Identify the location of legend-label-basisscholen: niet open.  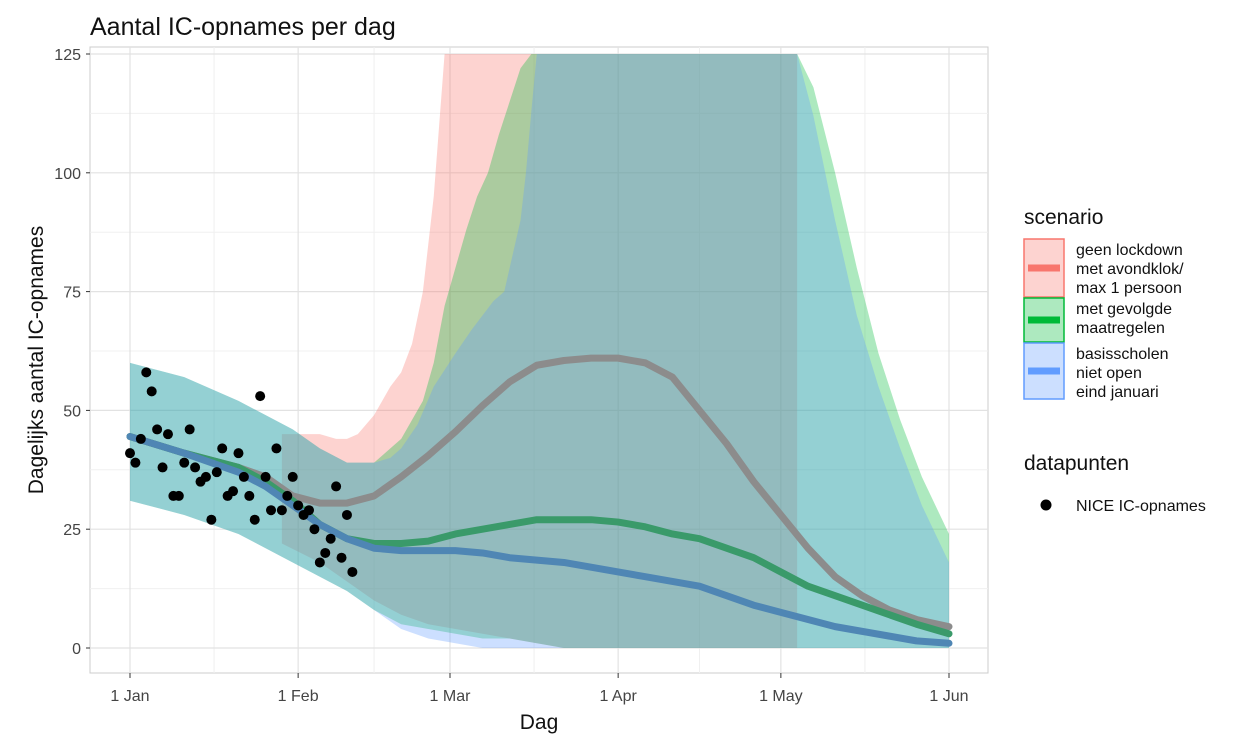
(1109, 373).